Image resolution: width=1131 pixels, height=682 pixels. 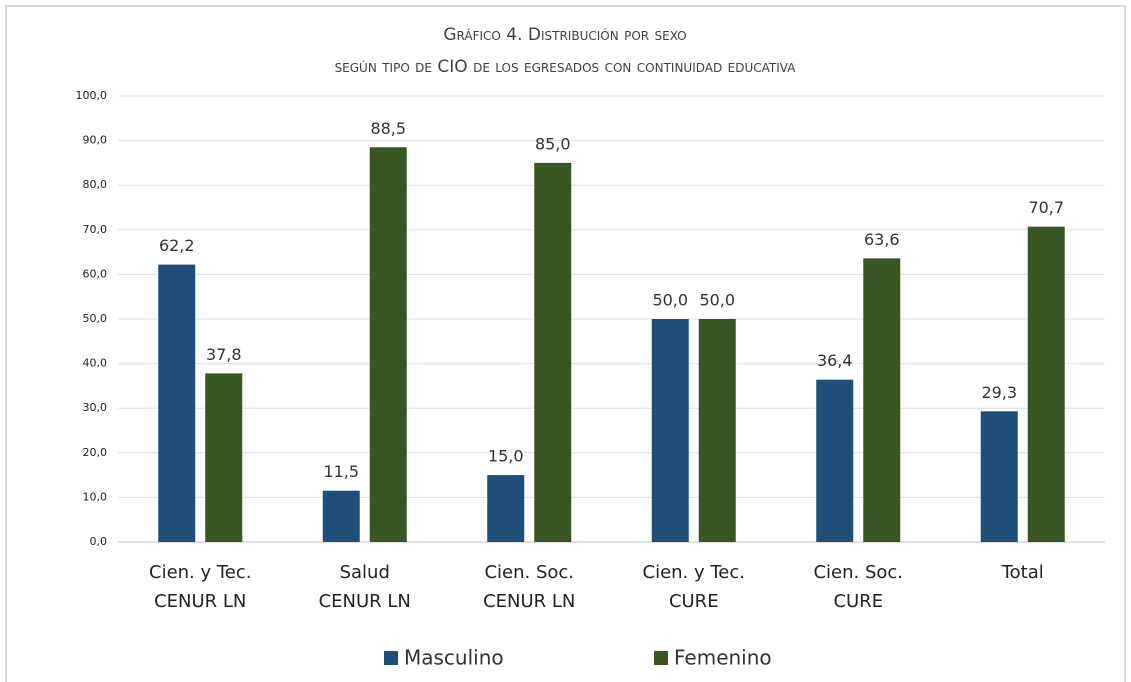 I want to click on value-label: 85,0, so click(x=553, y=143).